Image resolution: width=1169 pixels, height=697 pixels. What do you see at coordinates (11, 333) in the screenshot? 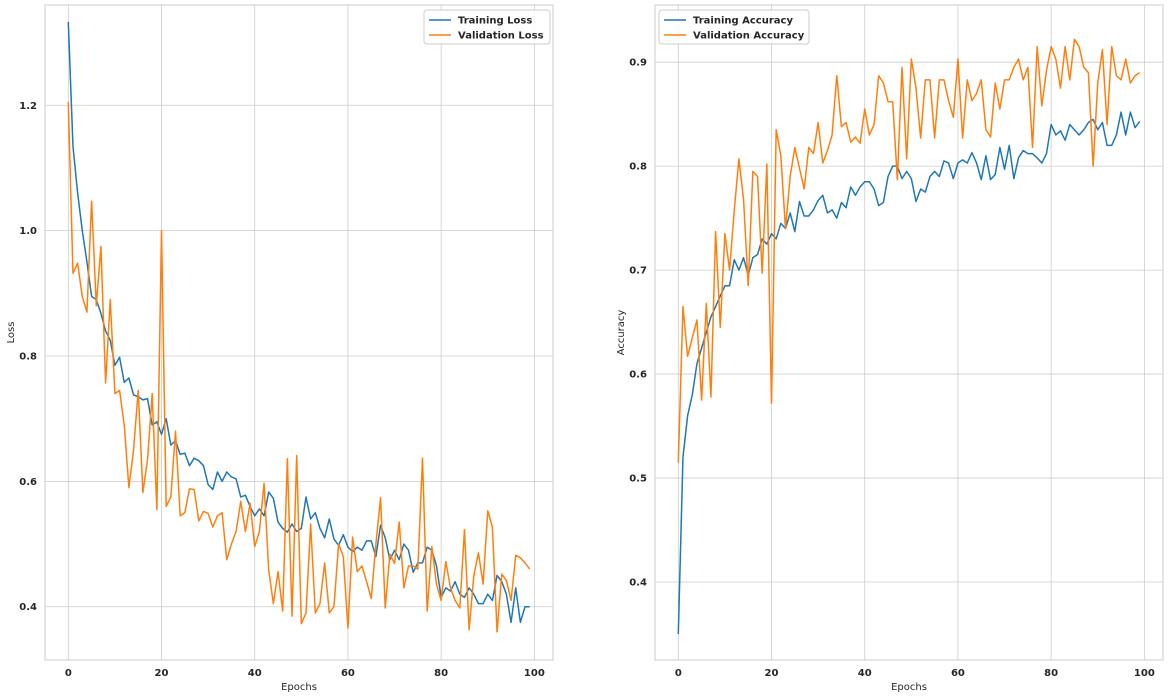
I see `y-axis-label: Loss` at bounding box center [11, 333].